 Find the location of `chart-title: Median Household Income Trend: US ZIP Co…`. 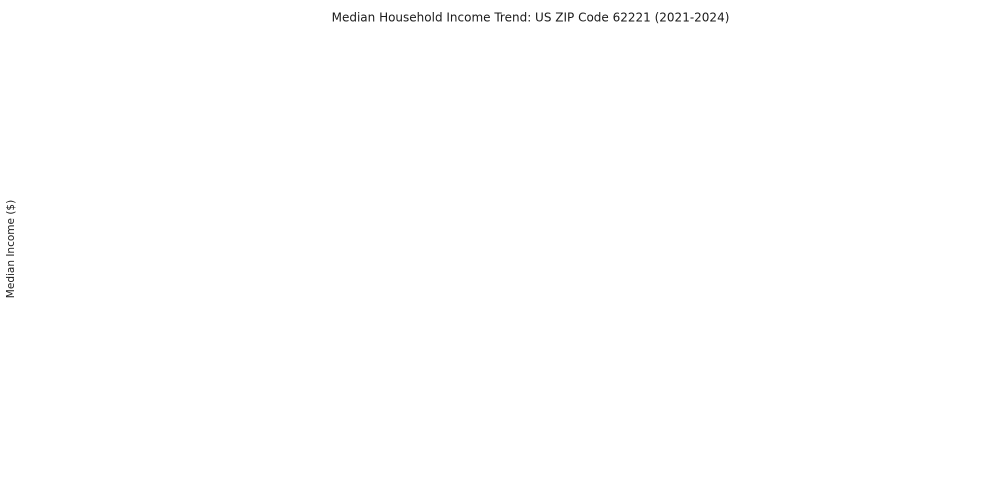

chart-title: Median Household Income Trend: US ZIP Co… is located at coordinates (531, 18).